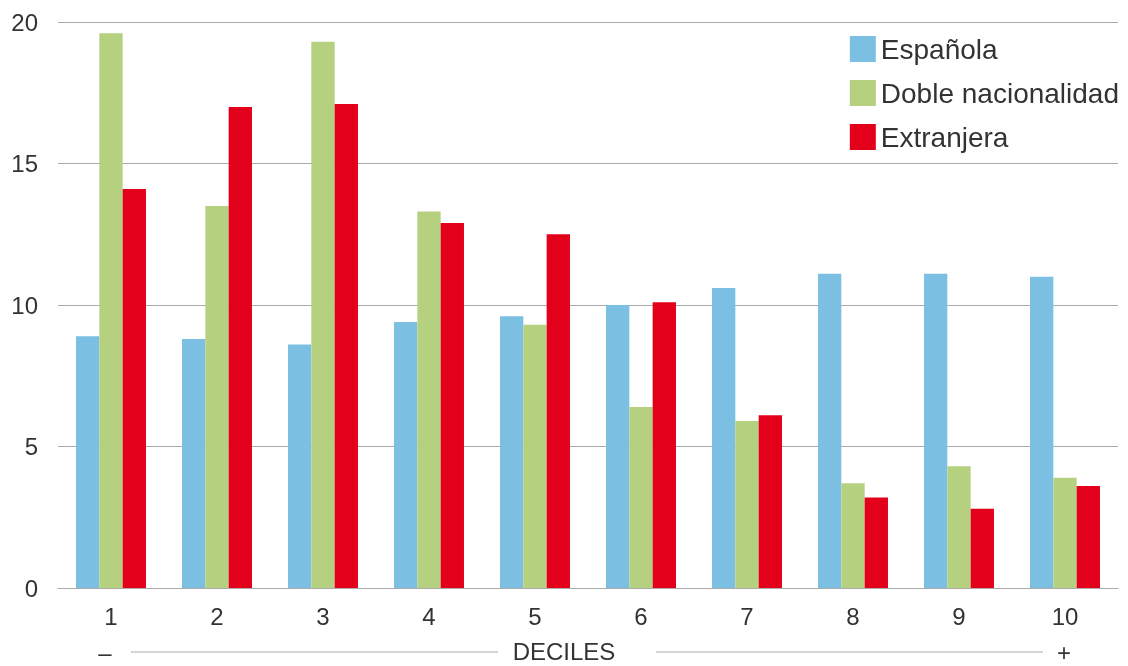 The image size is (1128, 666). What do you see at coordinates (1065, 616) in the screenshot?
I see `x-tick-label: 10` at bounding box center [1065, 616].